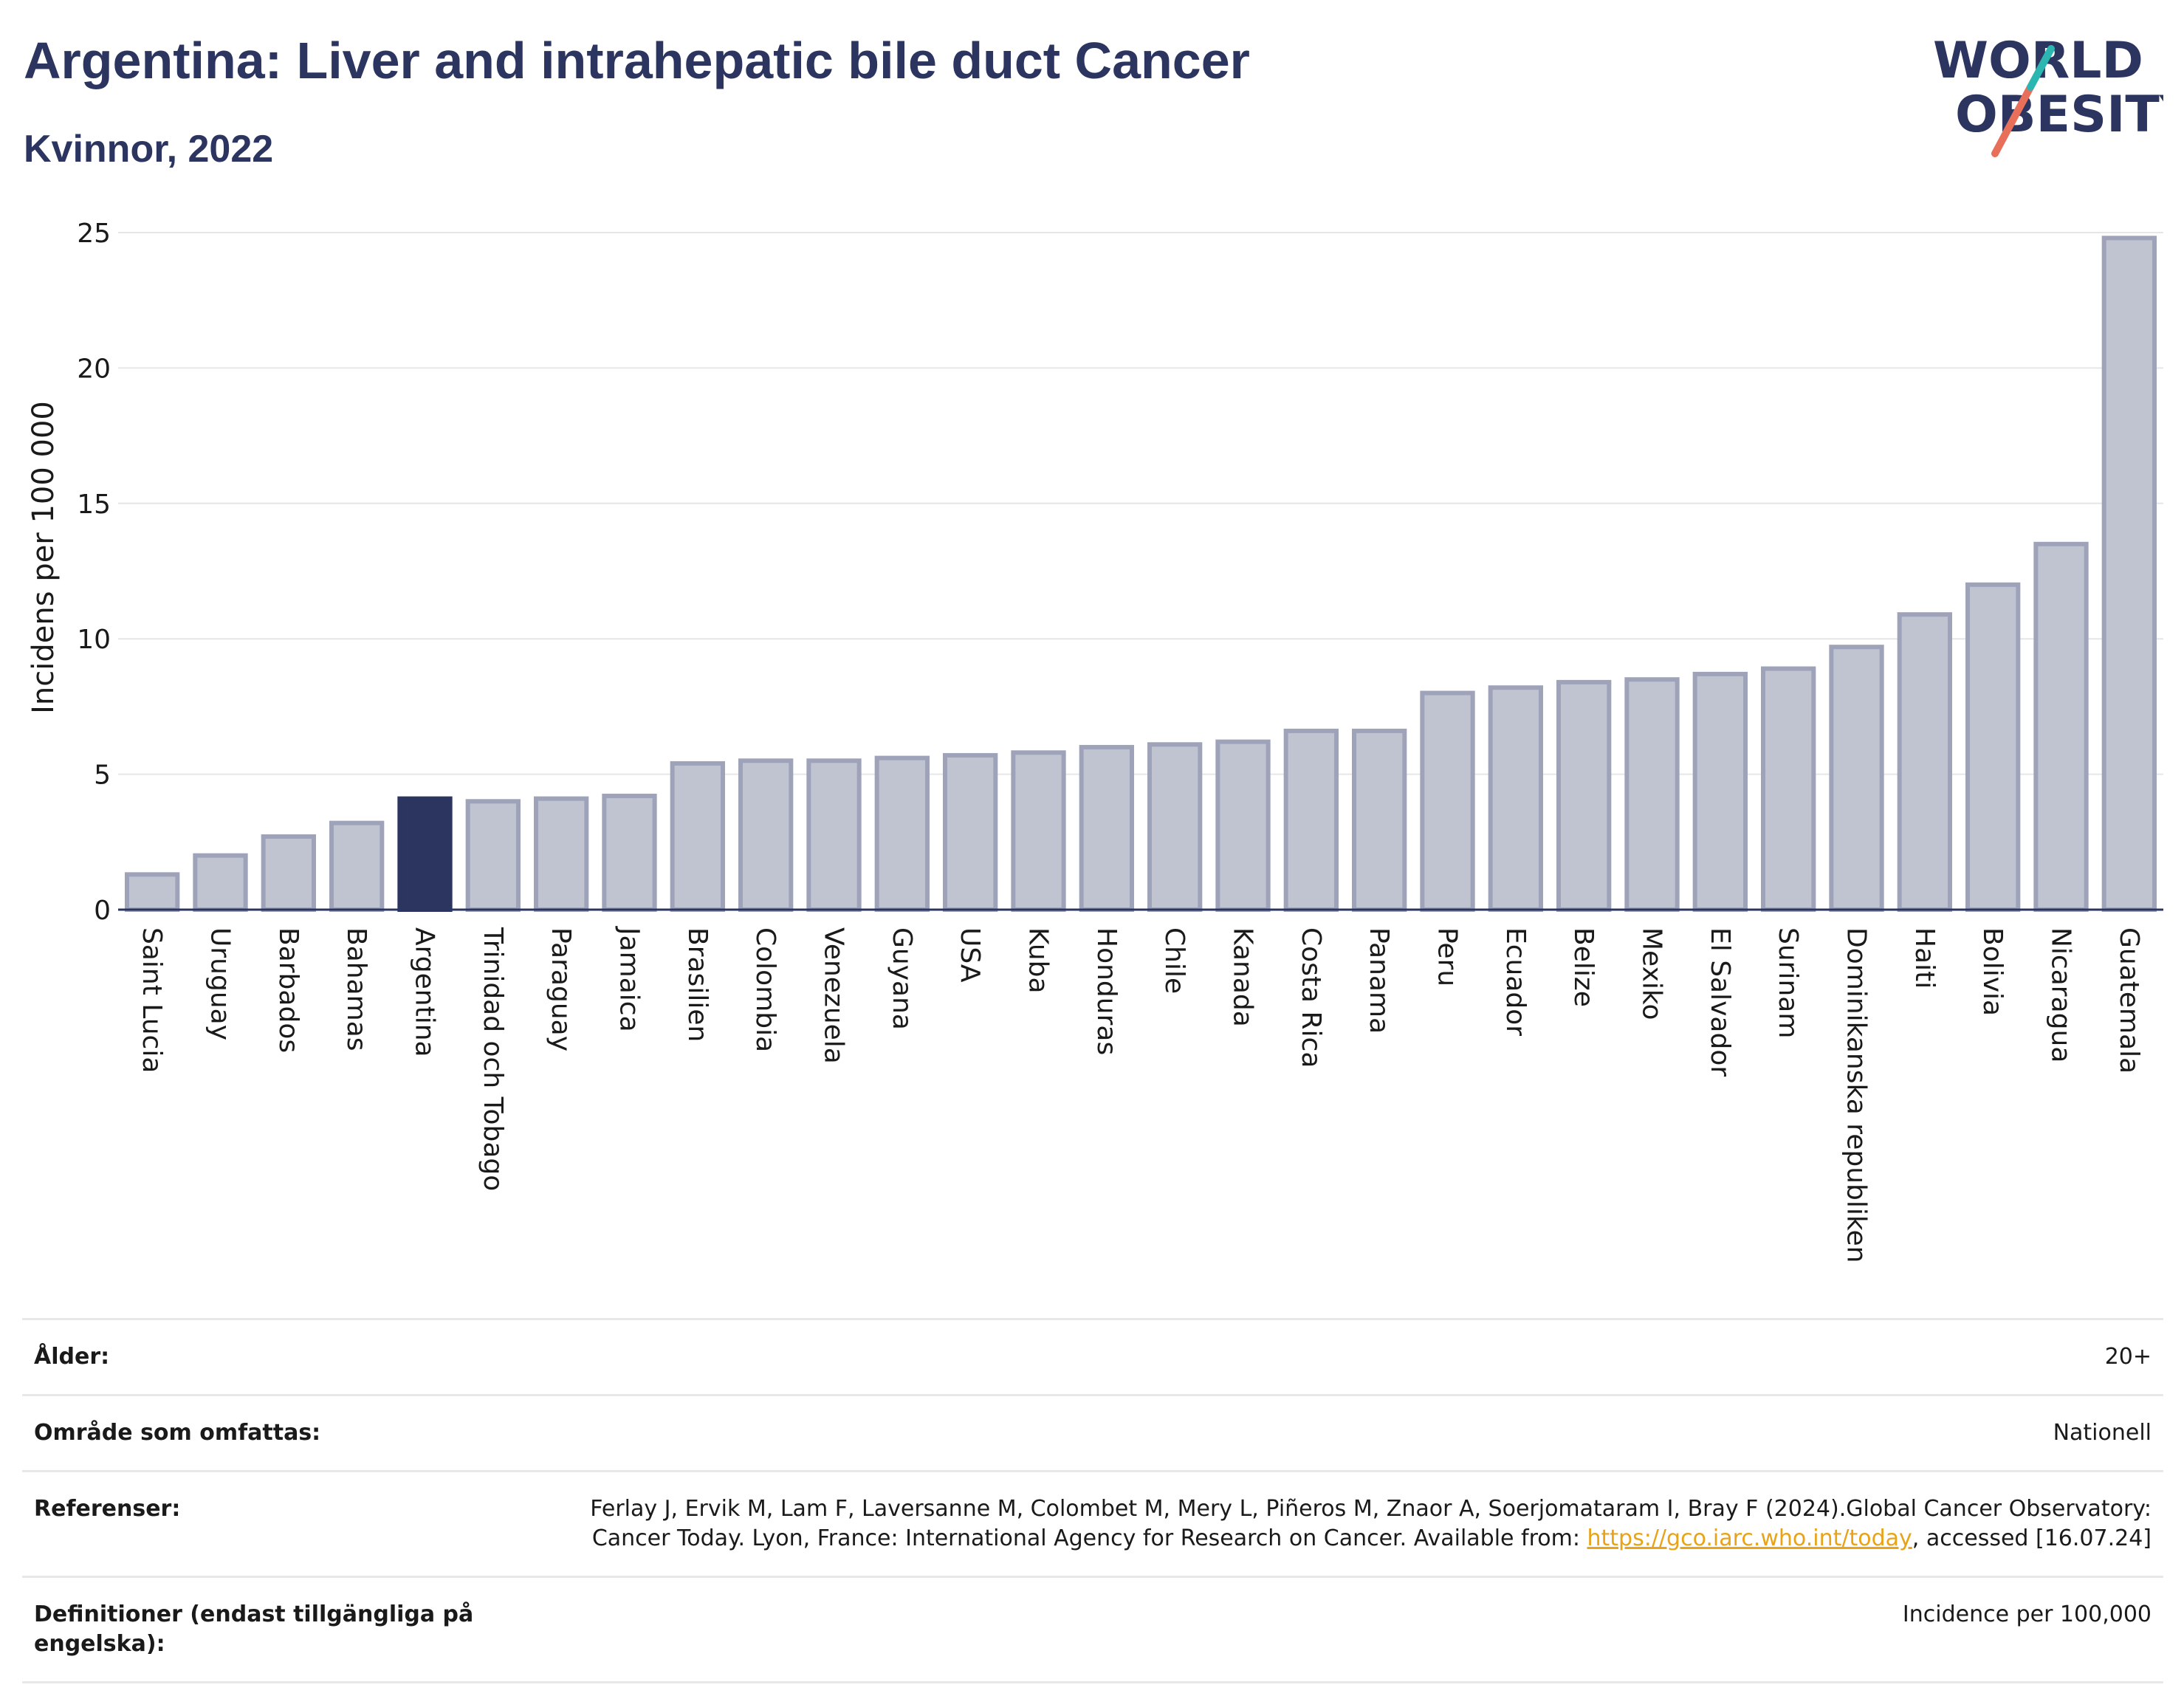 This screenshot has width=2184, height=1696. I want to click on bar-jamaica, so click(630, 852).